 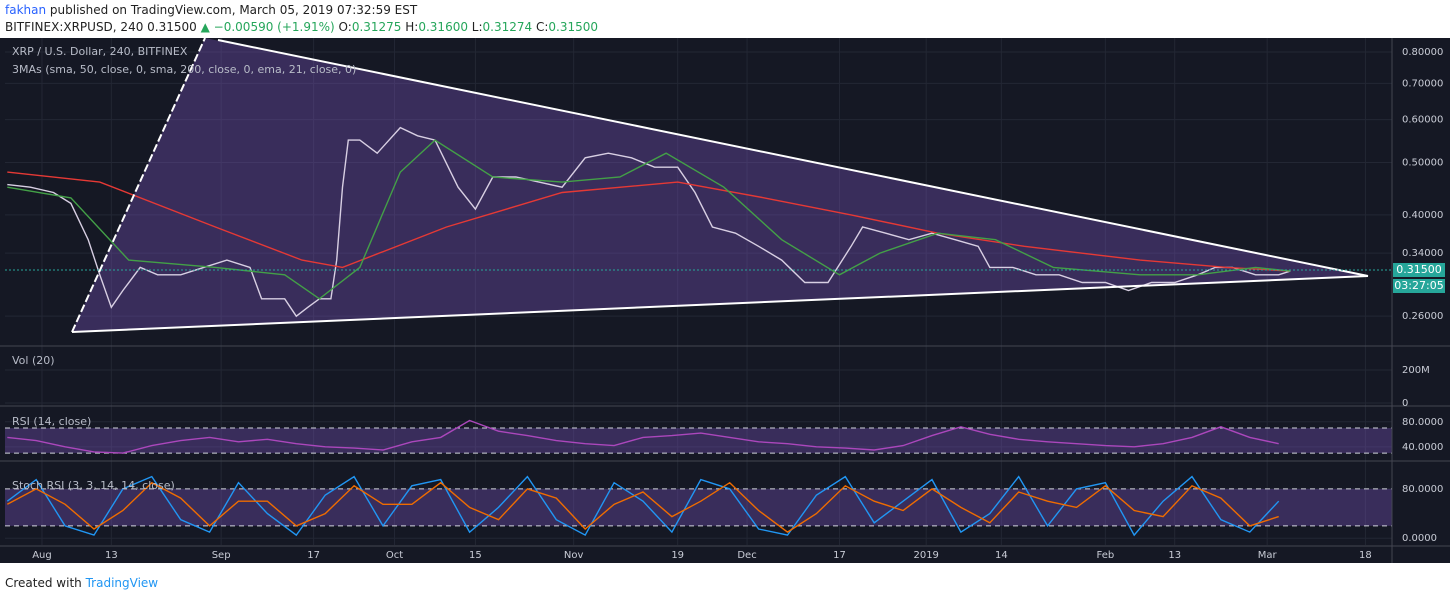 I want to click on y-tick-label: 0.80000, so click(x=1422, y=52).